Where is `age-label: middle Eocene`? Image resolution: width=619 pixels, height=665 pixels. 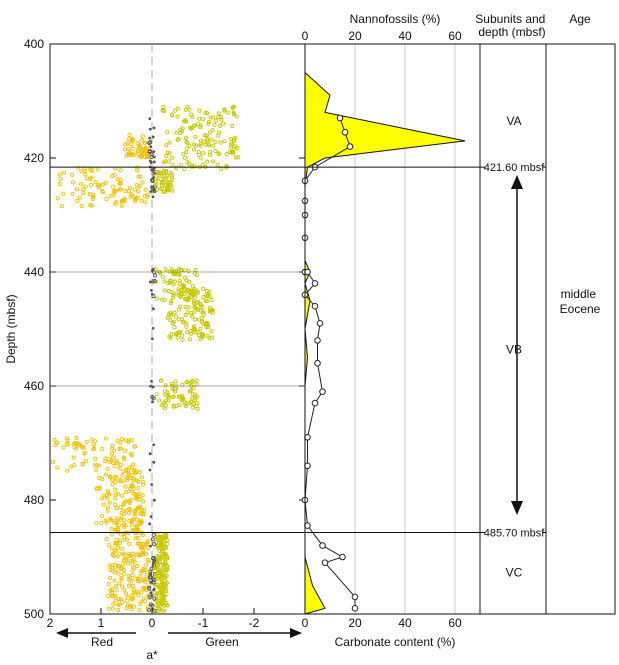 age-label: middle Eocene is located at coordinates (580, 301).